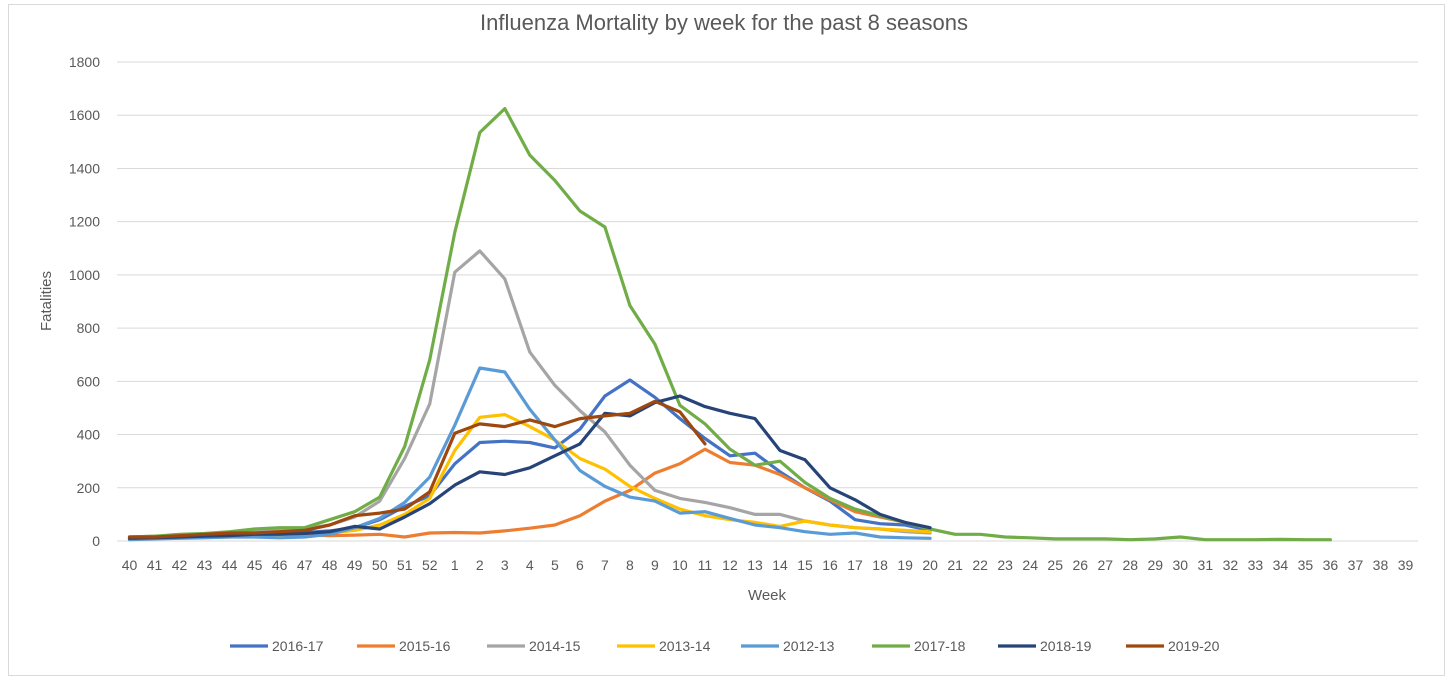 This screenshot has height=684, width=1454. I want to click on x-tick-label: 2, so click(480, 565).